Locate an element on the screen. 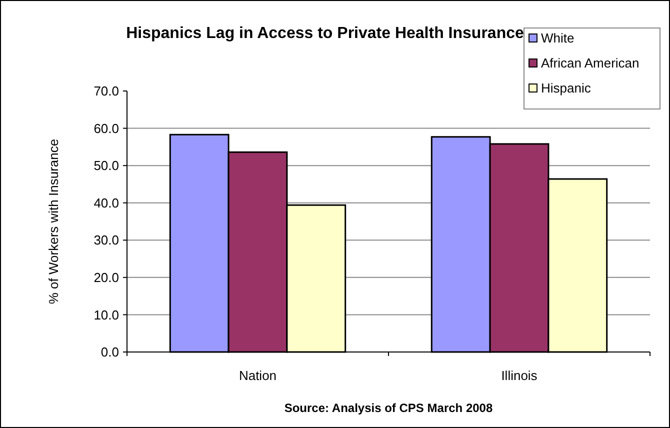 Image resolution: width=670 pixels, height=428 pixels. chart-title: Hispanics Lag in Access to Private Health Insurance is located at coordinates (325, 33).